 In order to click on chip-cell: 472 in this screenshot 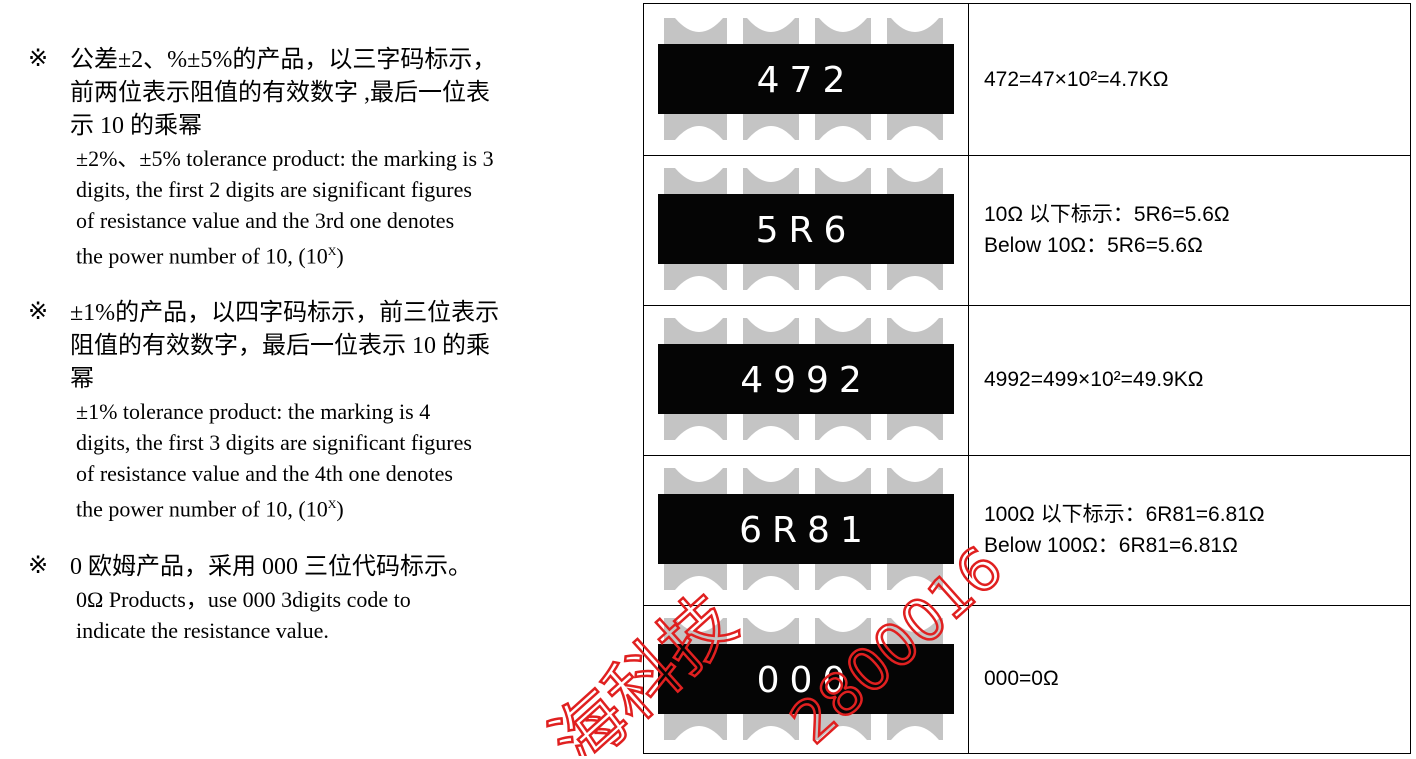, I will do `click(806, 79)`.